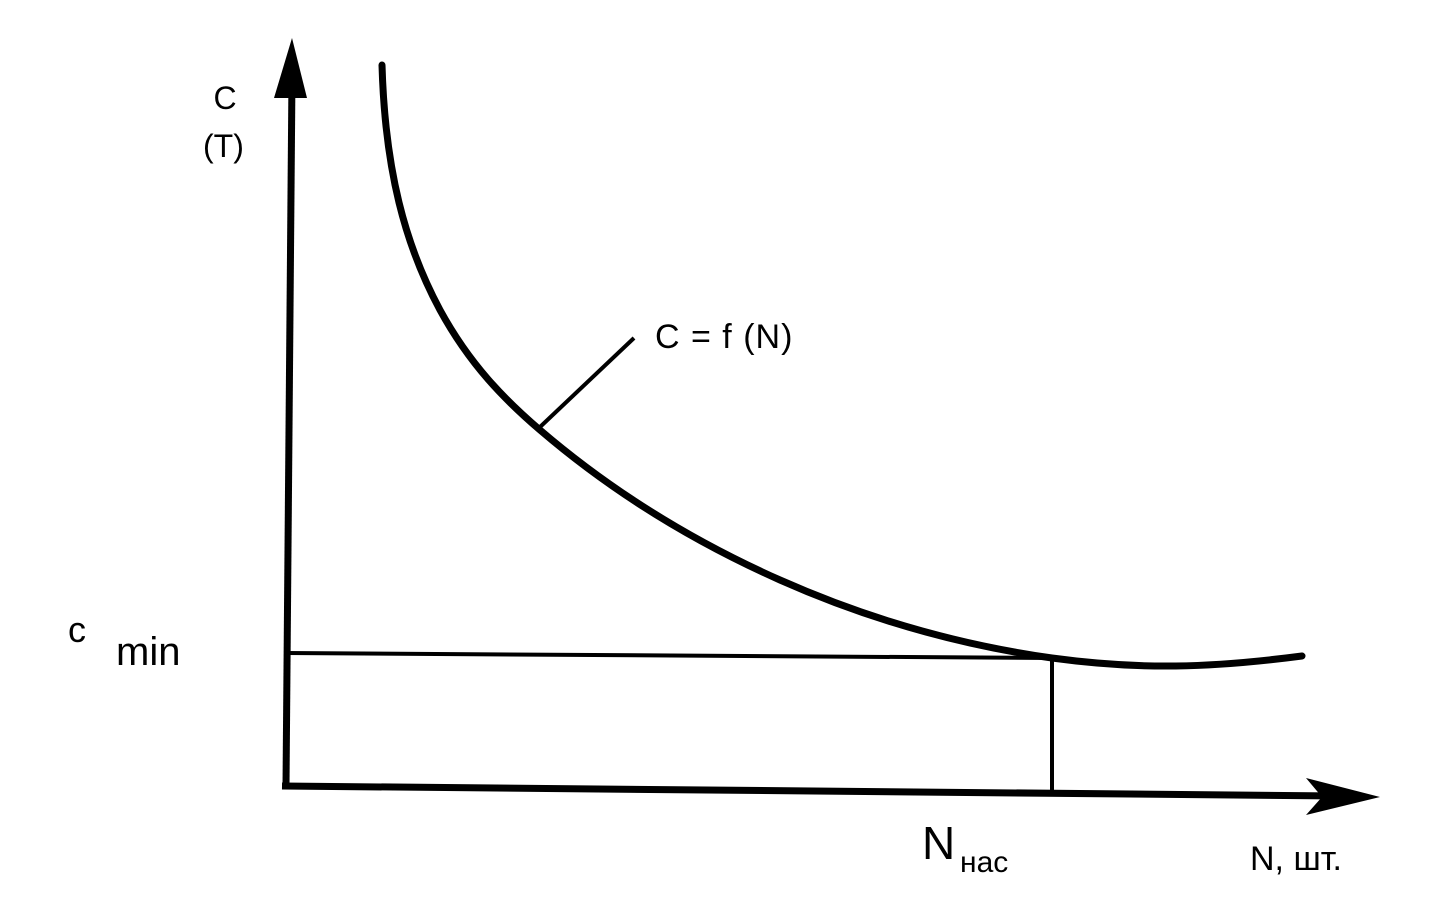 The width and height of the screenshot is (1433, 902). I want to click on c-min-symbol: c, so click(77, 629).